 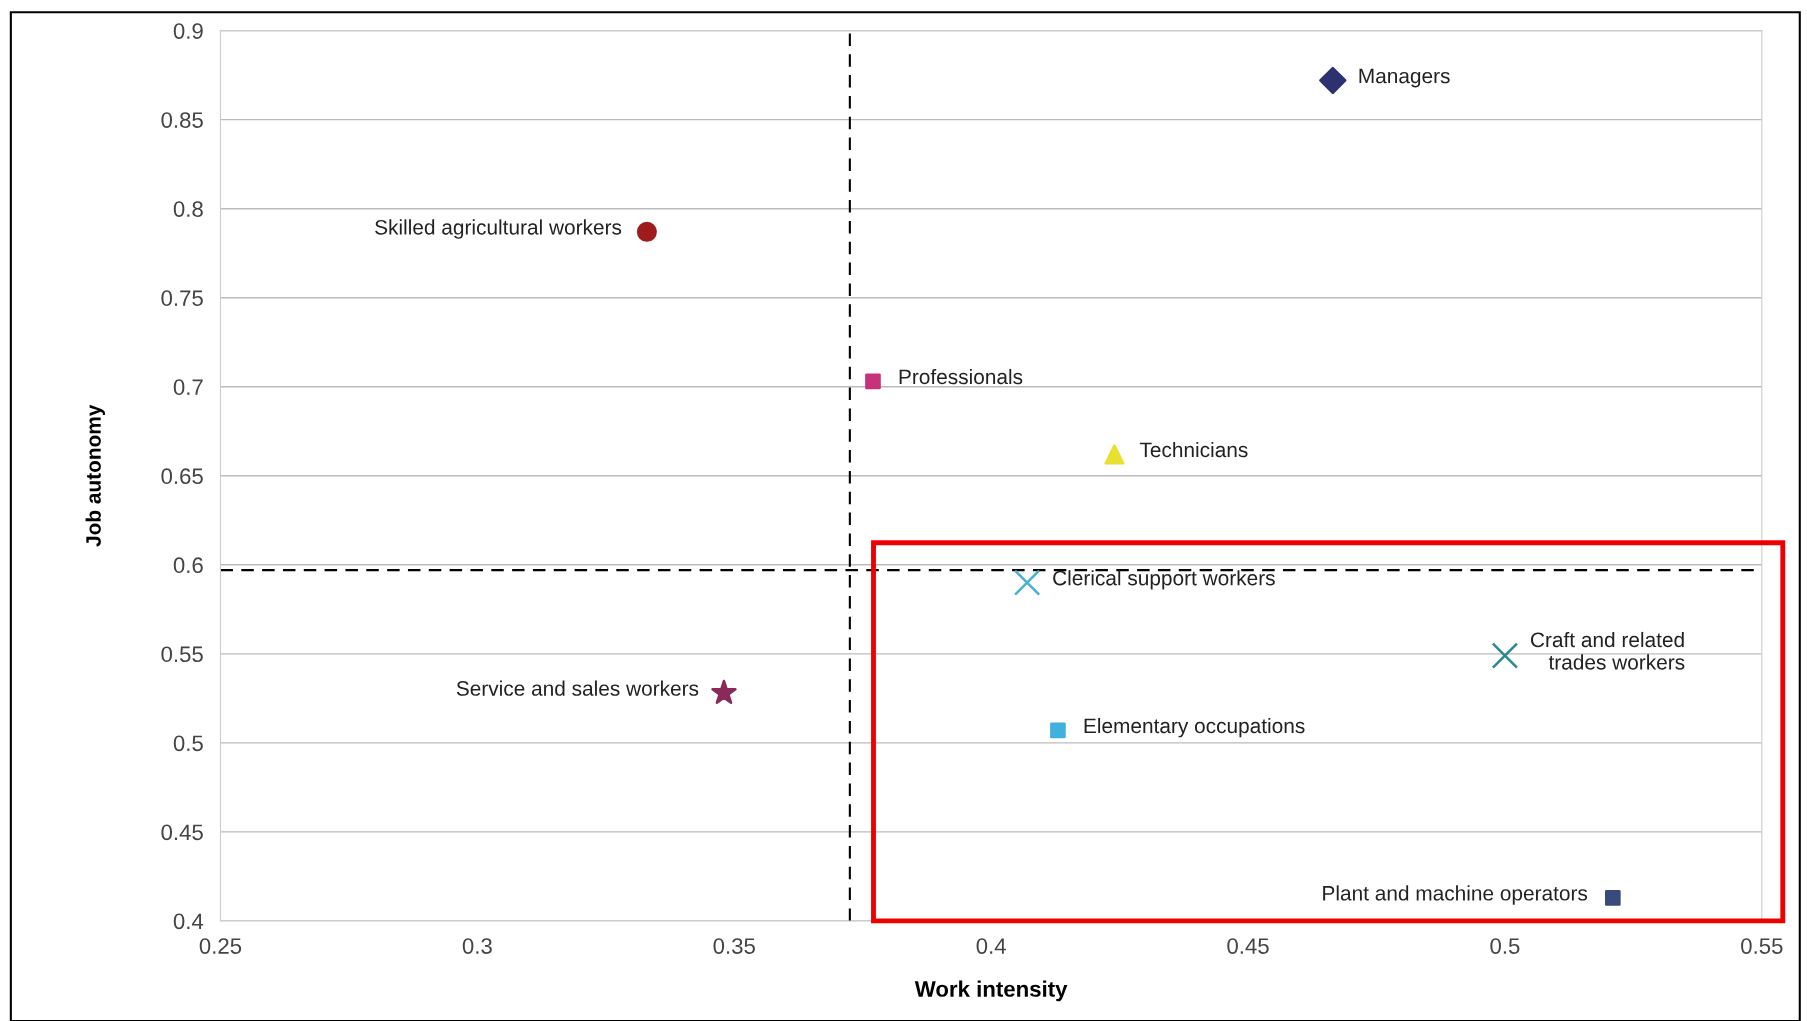 I want to click on series-label: Craft and related trades workers, so click(x=1607, y=650).